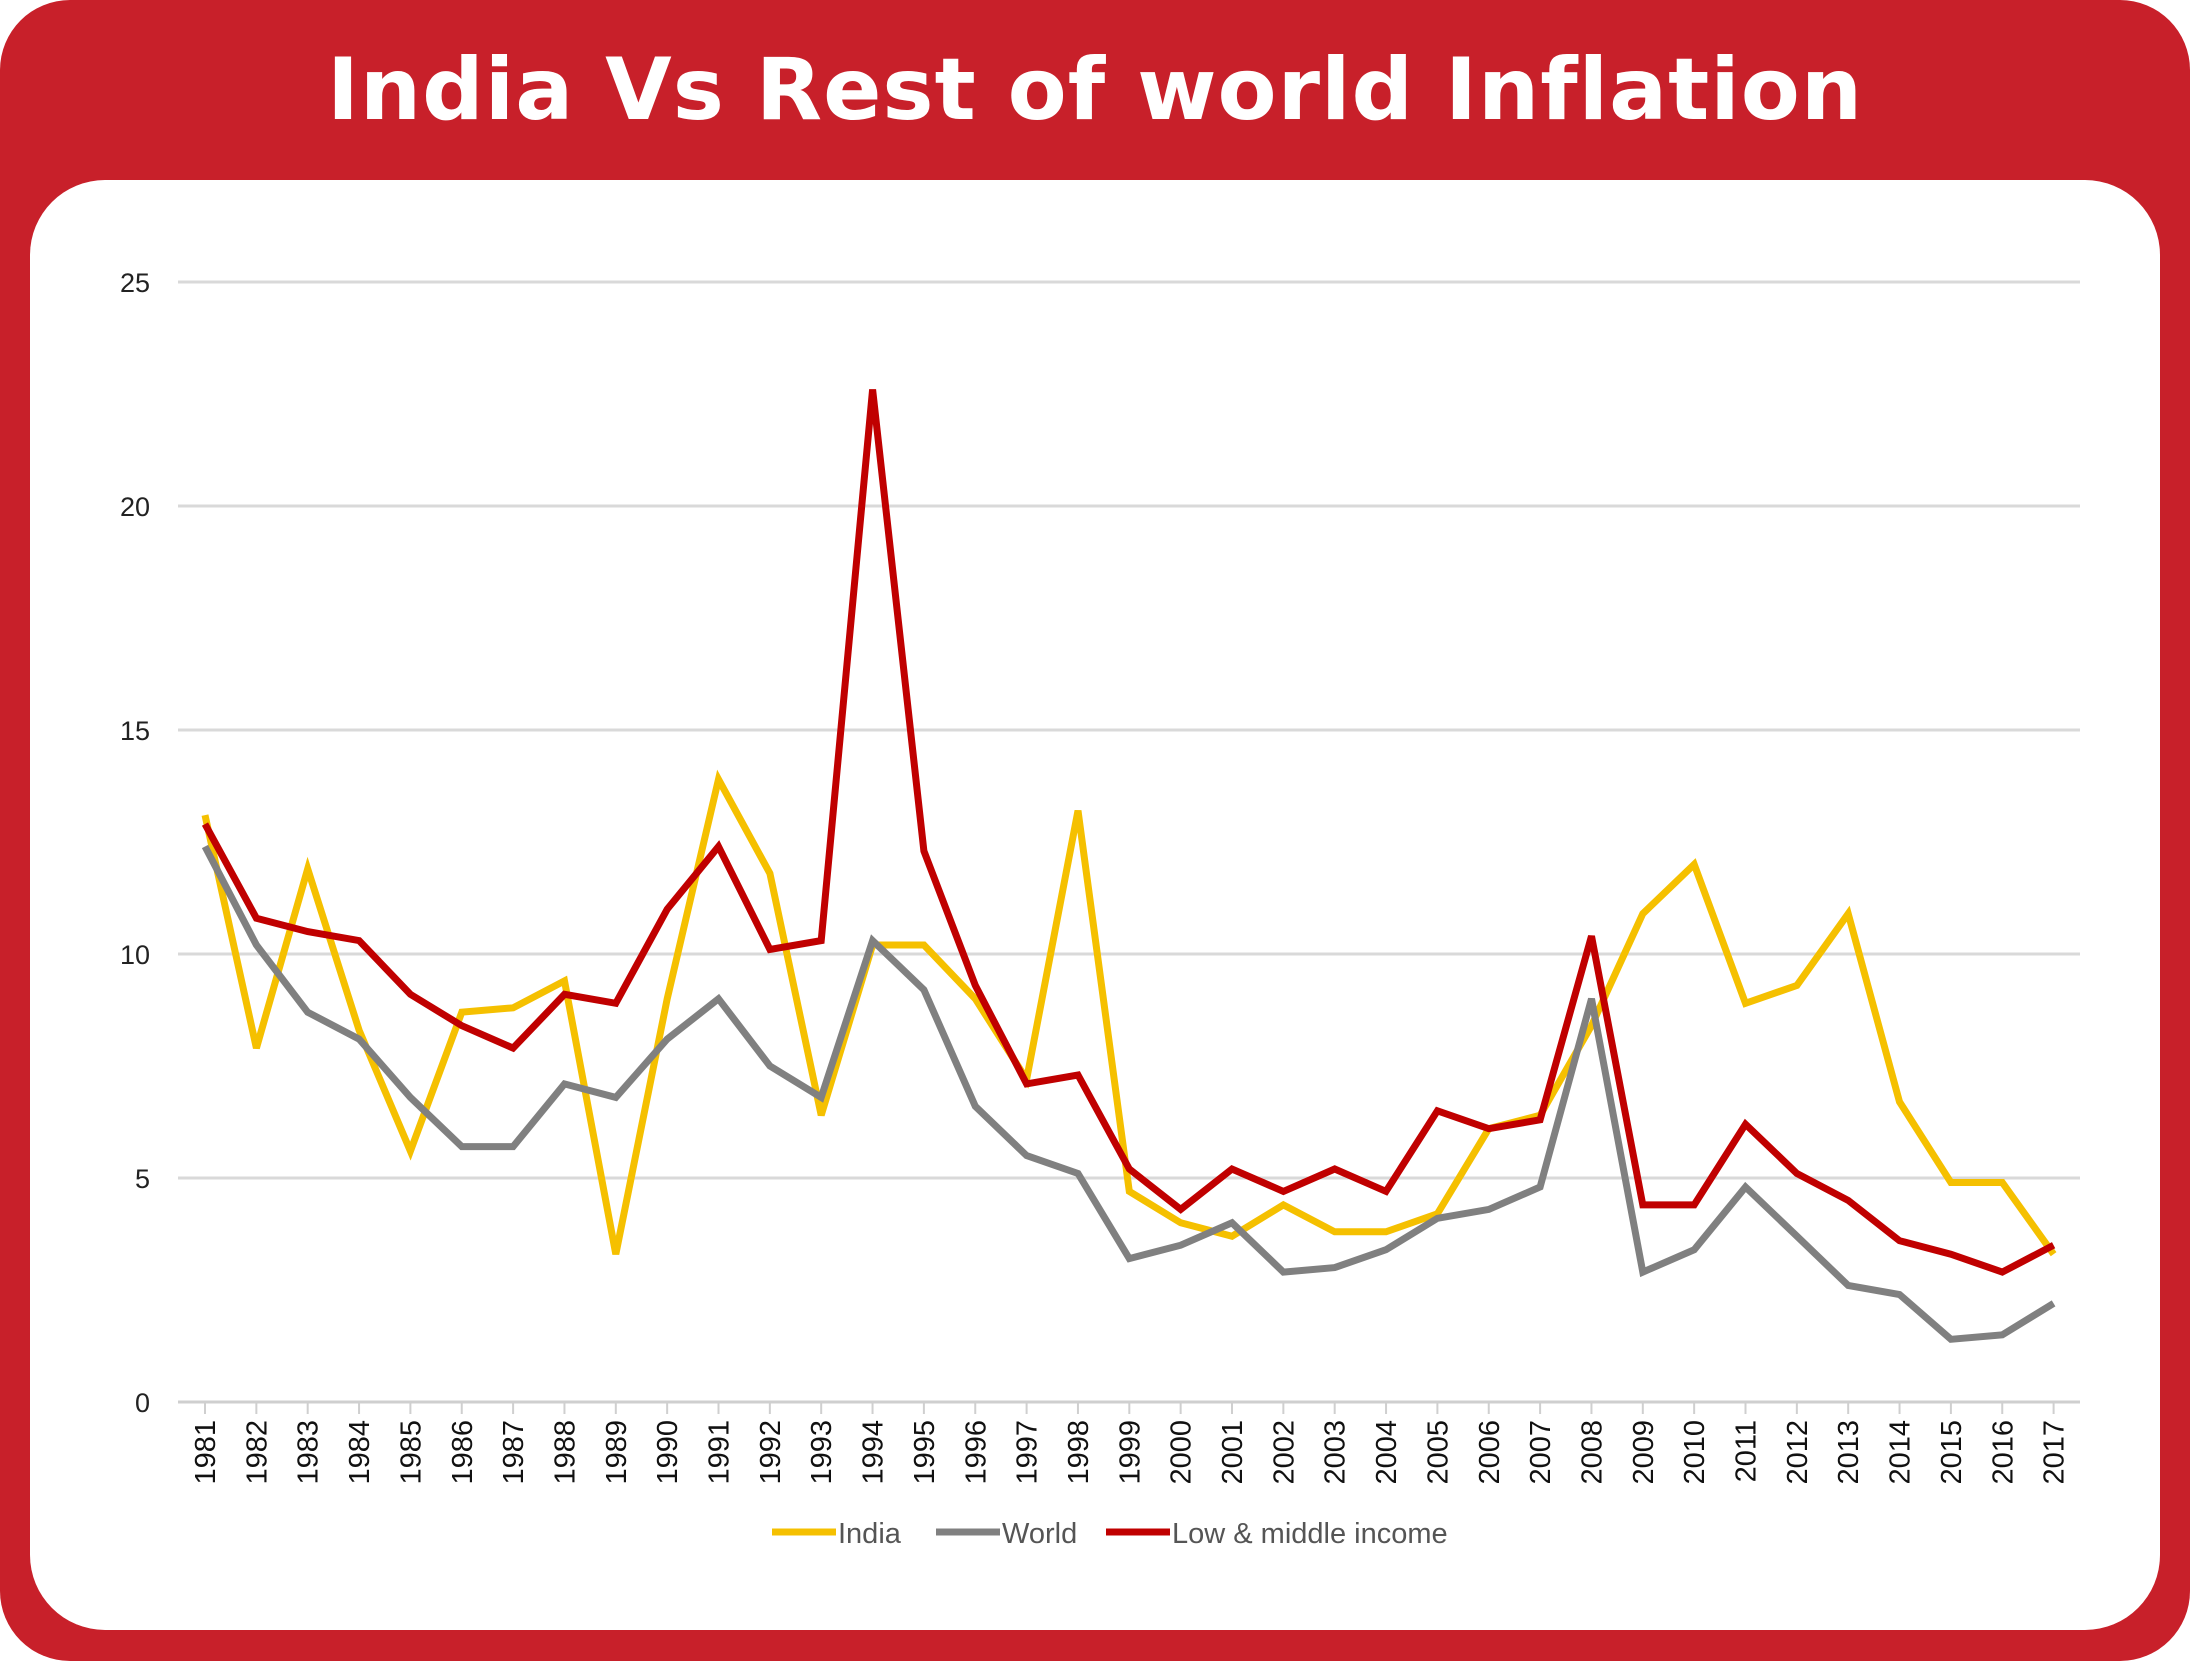 The image size is (2190, 1661). What do you see at coordinates (1644, 1452) in the screenshot?
I see `x-tick-label: 2009` at bounding box center [1644, 1452].